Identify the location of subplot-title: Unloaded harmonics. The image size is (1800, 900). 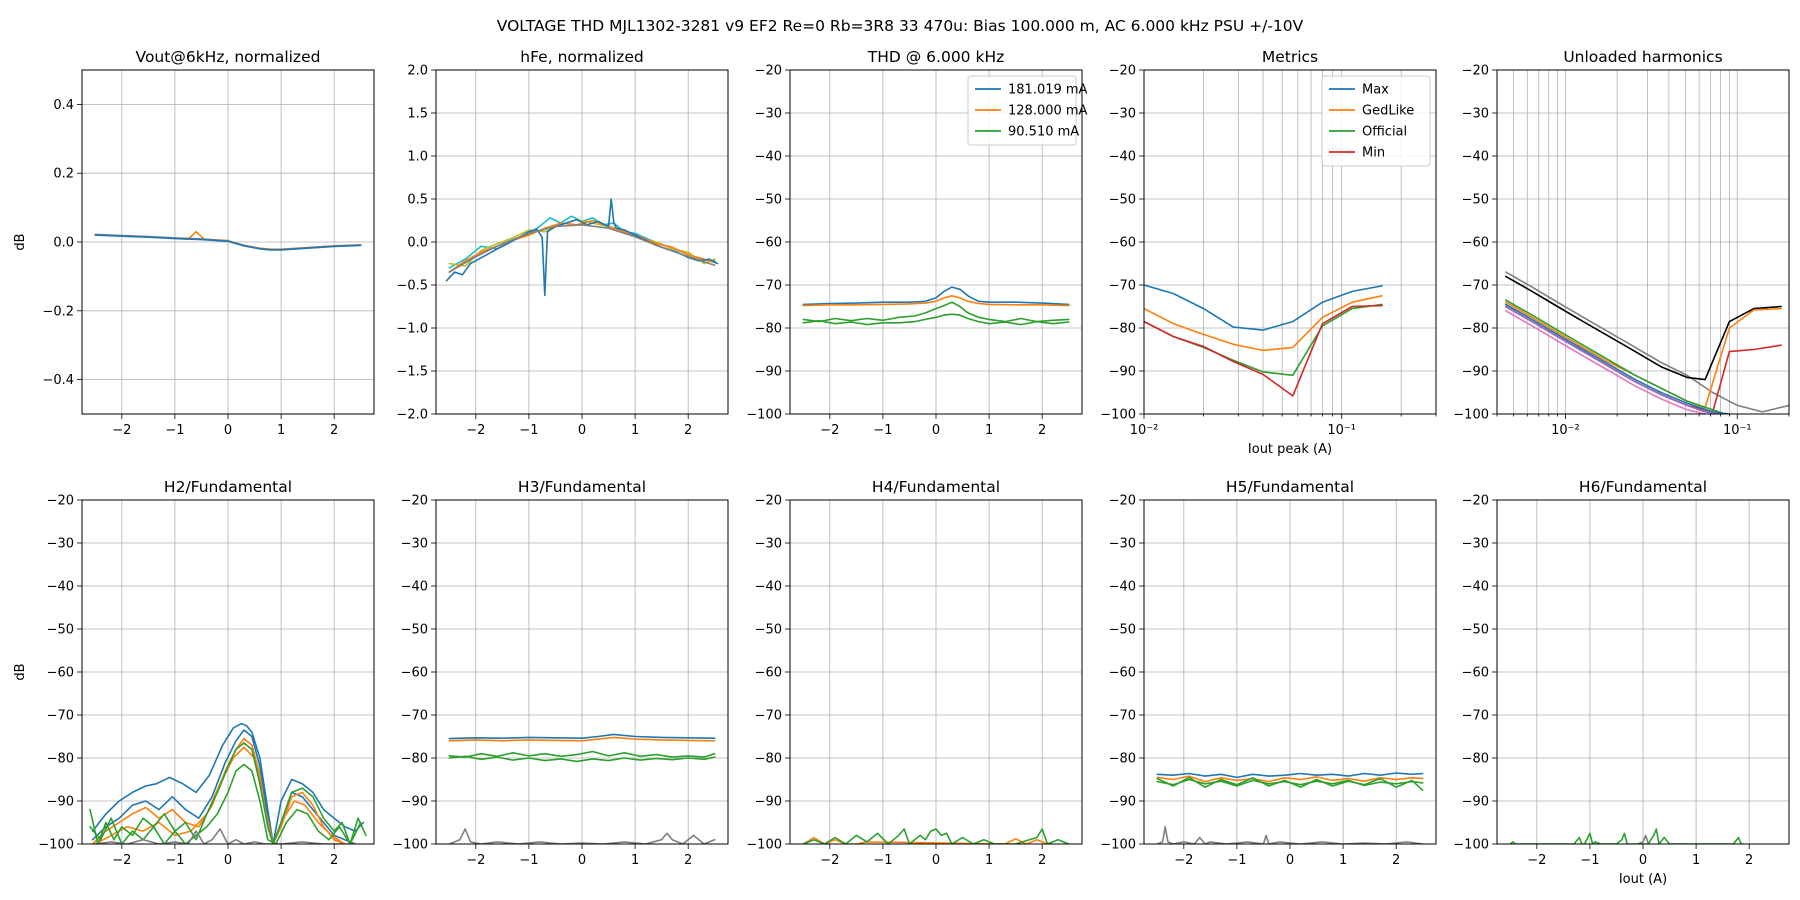
(1642, 57).